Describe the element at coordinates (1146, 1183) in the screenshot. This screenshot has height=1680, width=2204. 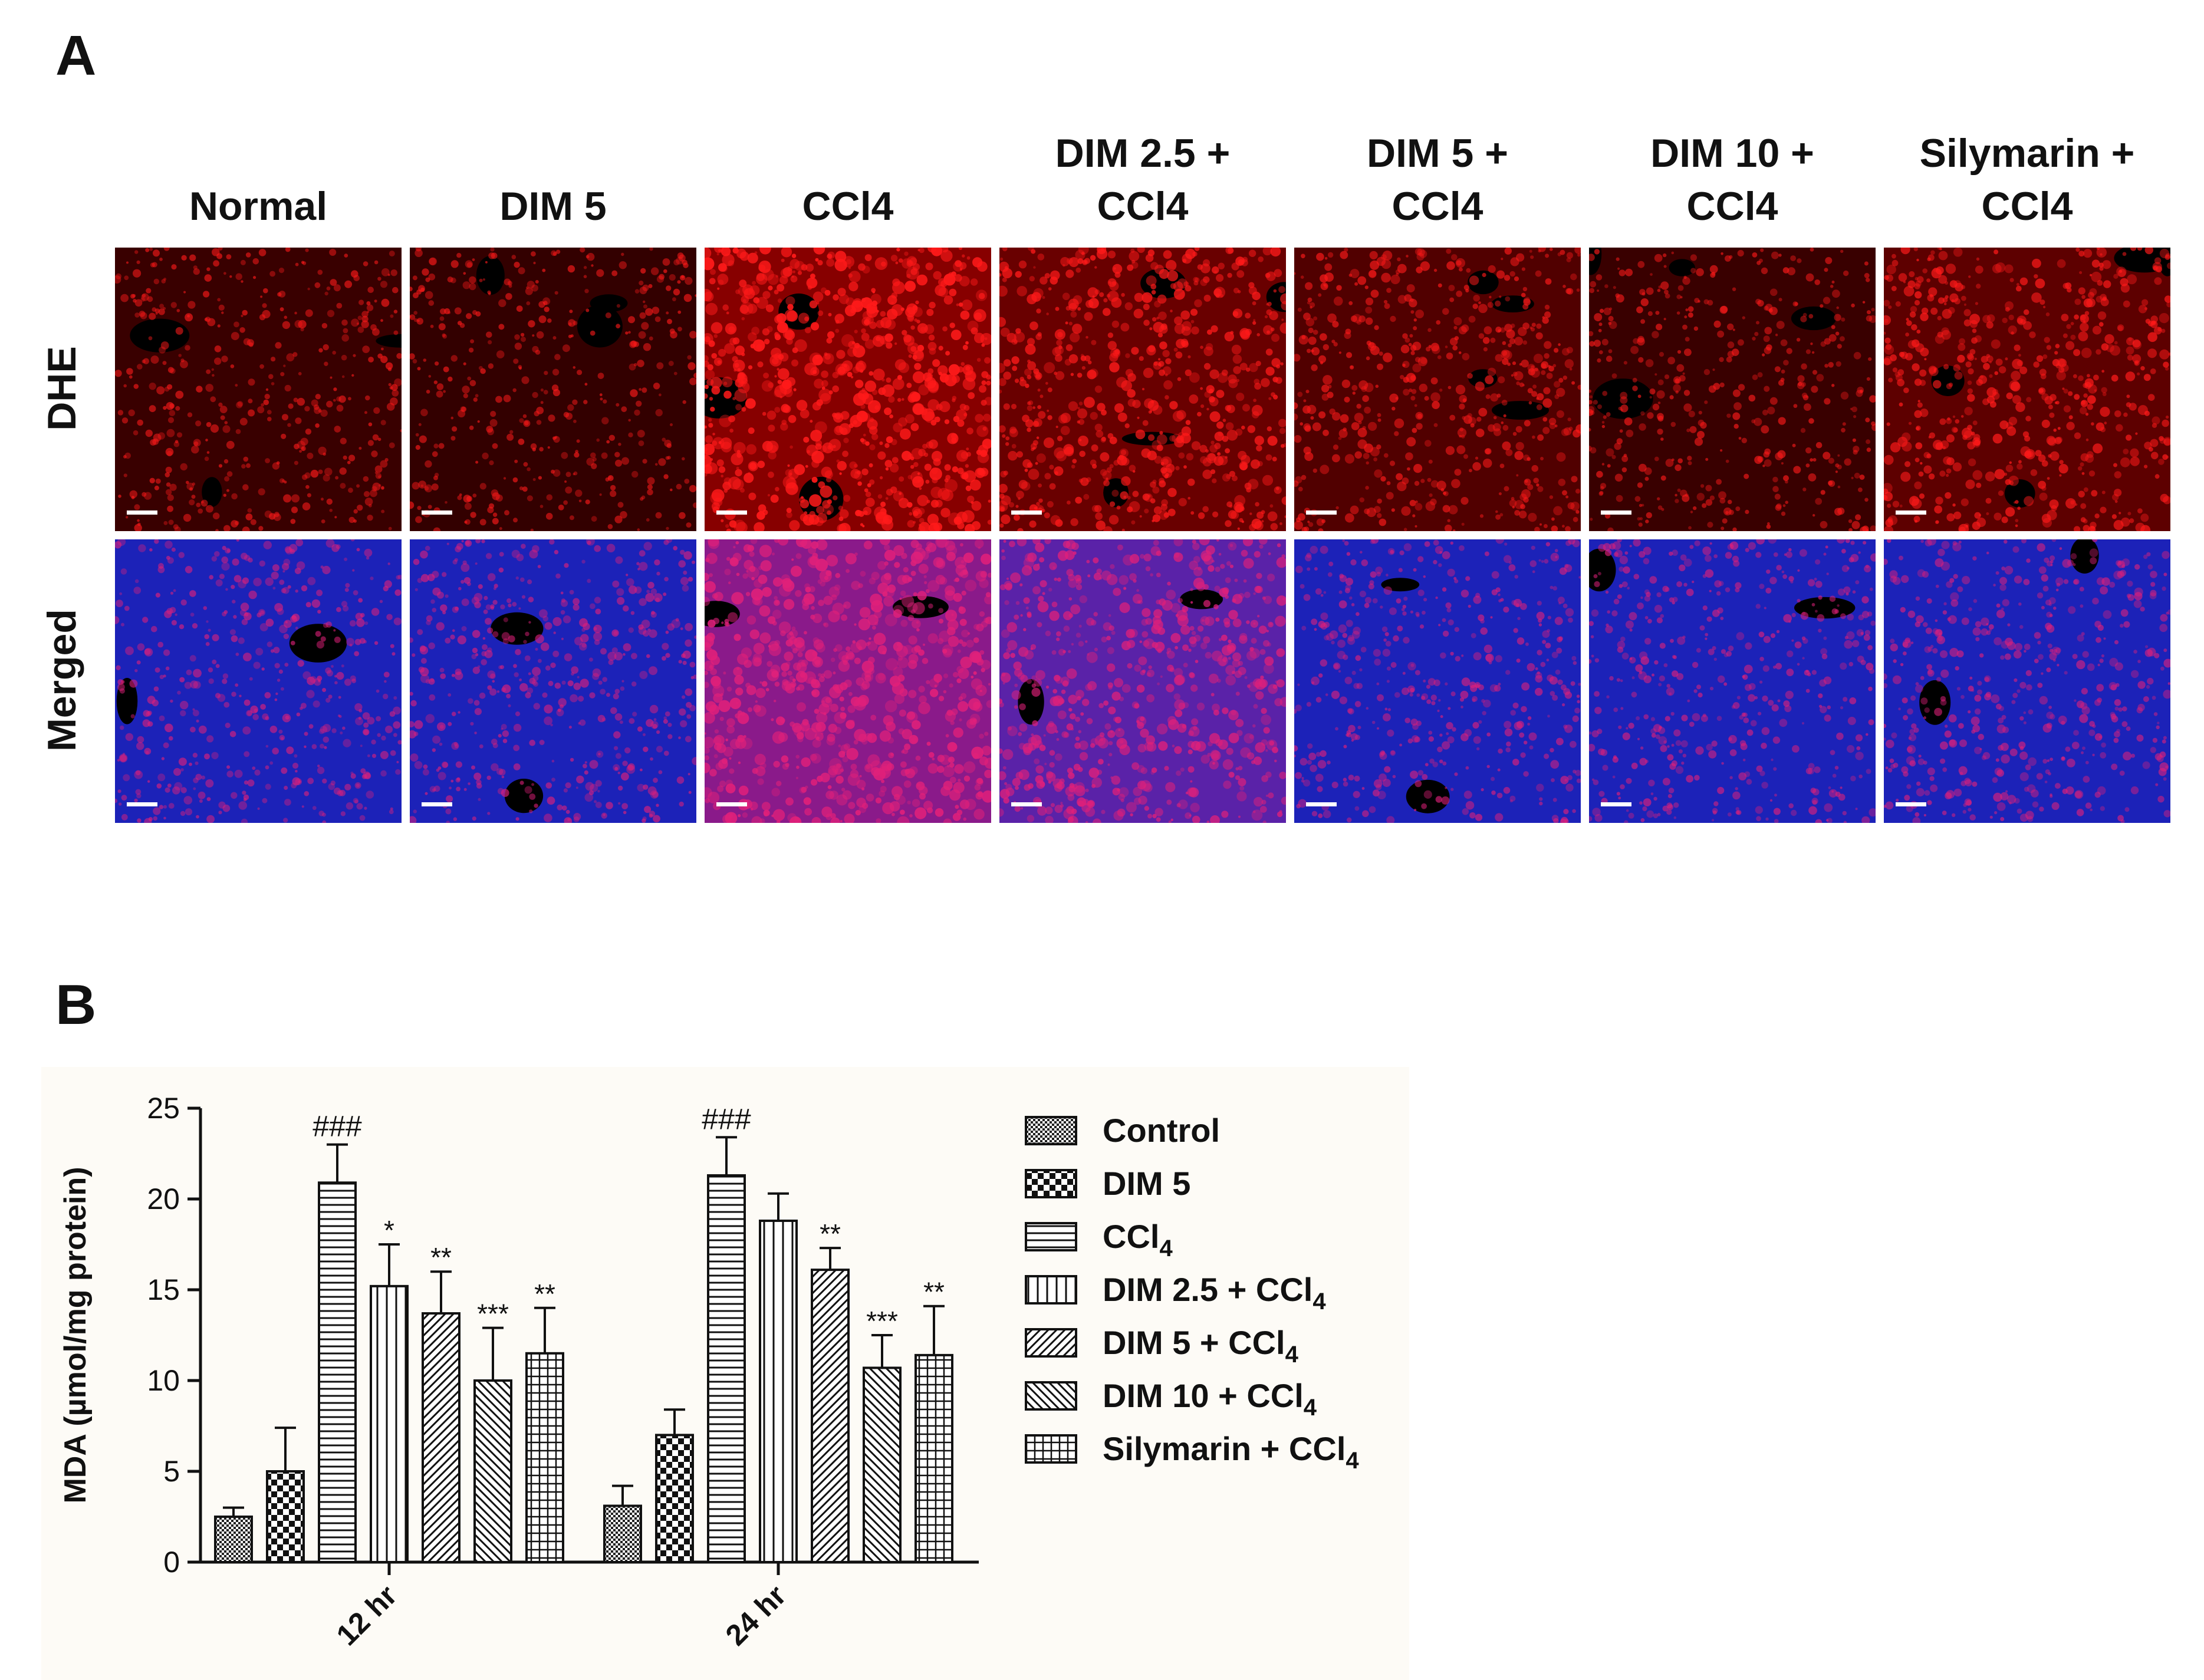
I see `legend-label: DIM 5` at that location.